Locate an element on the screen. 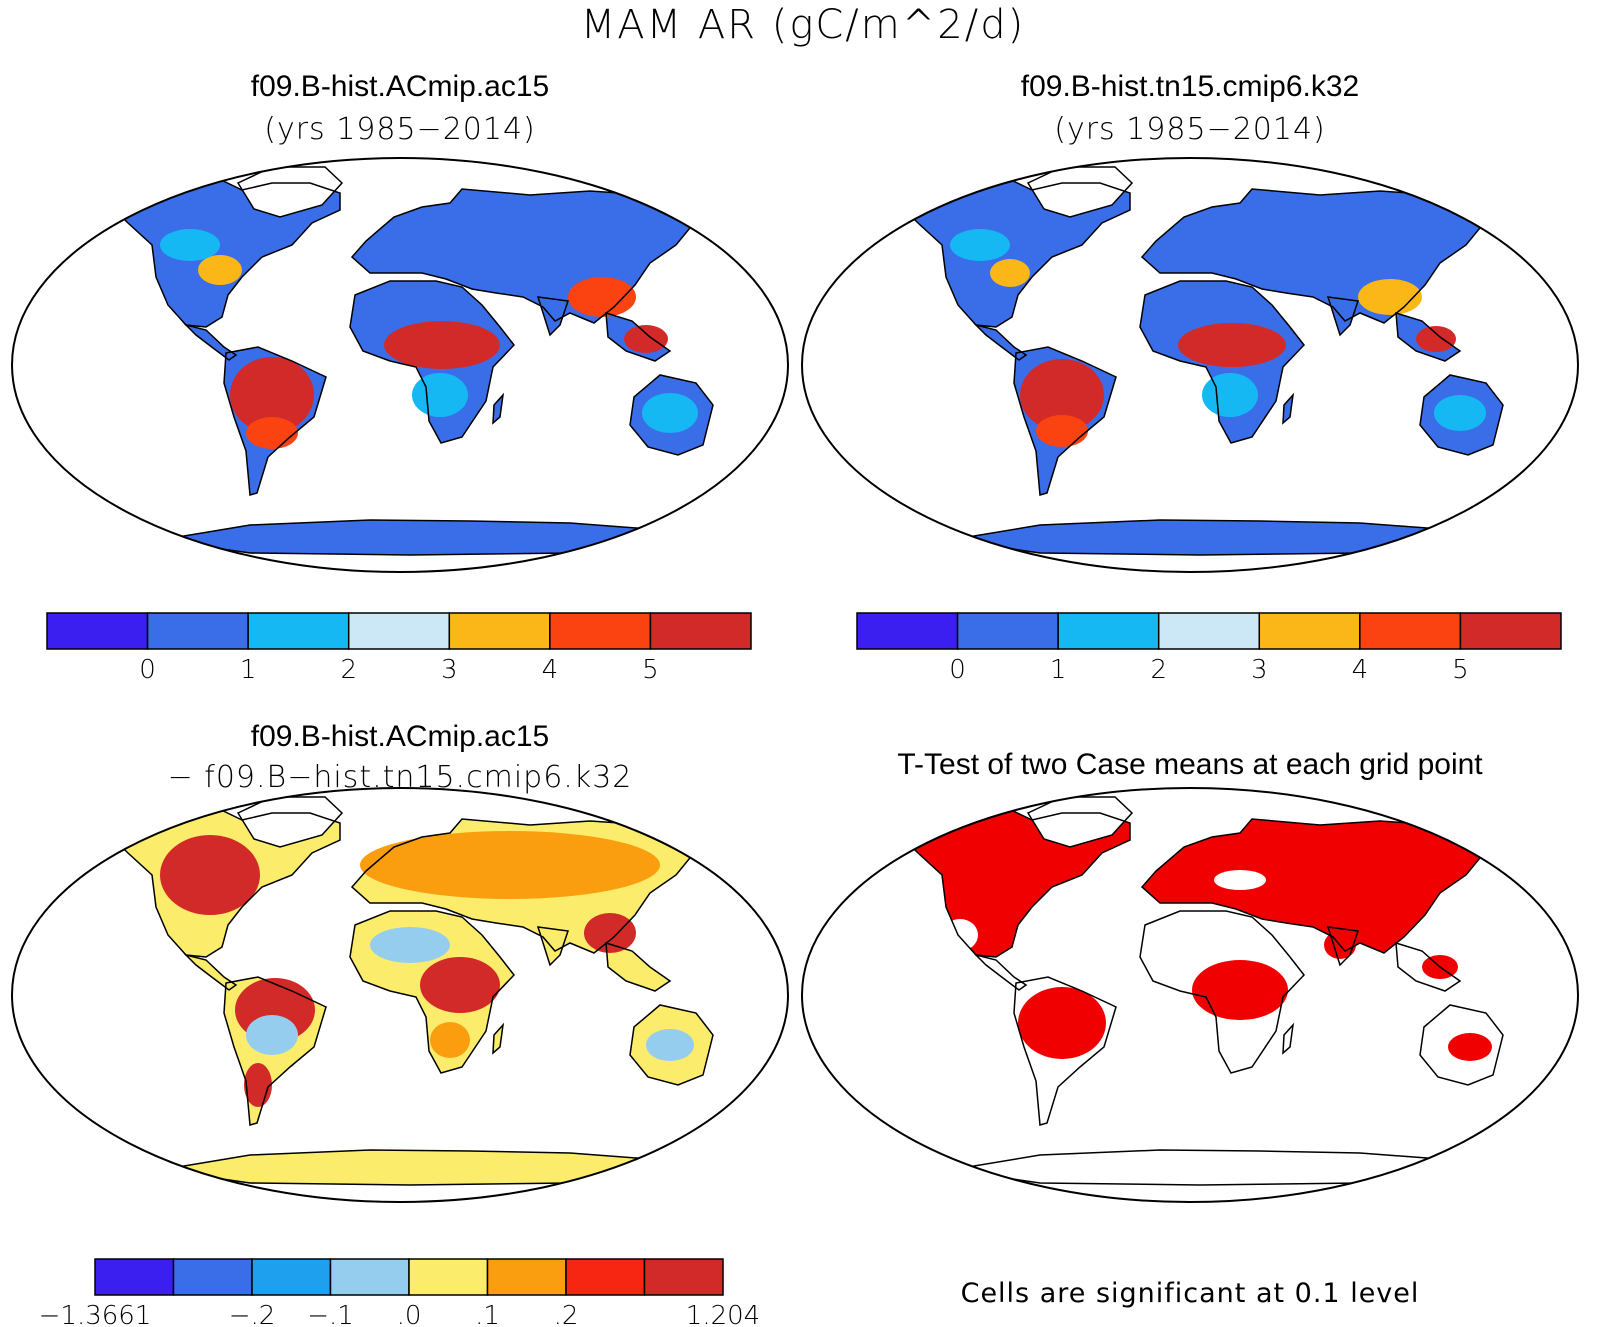  colorbar-panel-3: −1.3661 −.2 −.1 .0 .1 .2 1.204 is located at coordinates (399, 1292).